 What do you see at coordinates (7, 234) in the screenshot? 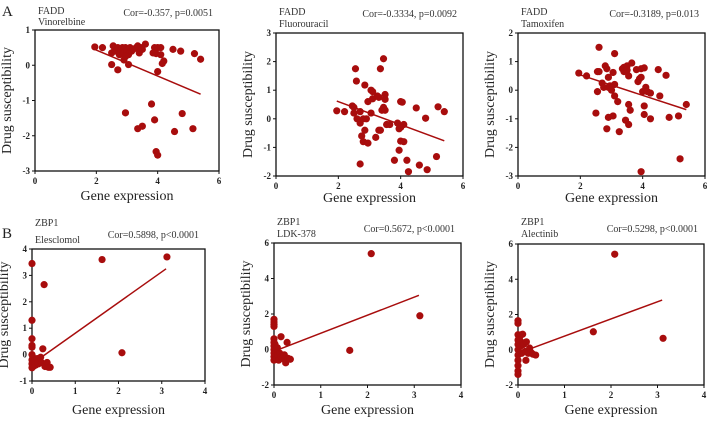
I see `panel-label-b: B` at bounding box center [7, 234].